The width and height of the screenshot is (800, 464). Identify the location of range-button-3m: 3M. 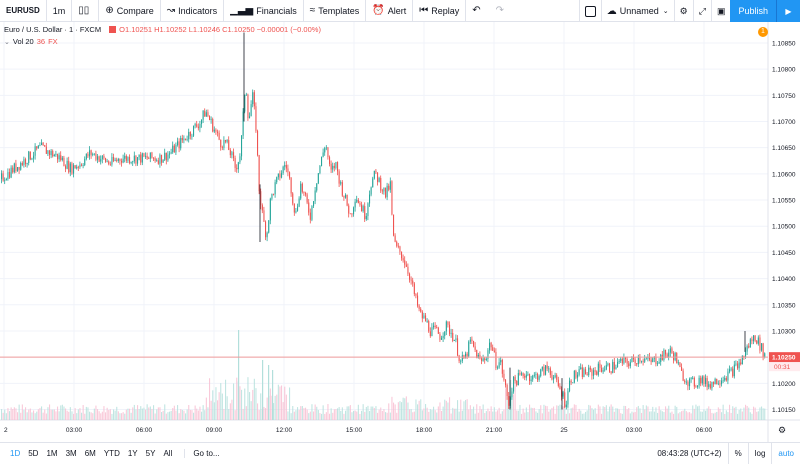
(71, 453).